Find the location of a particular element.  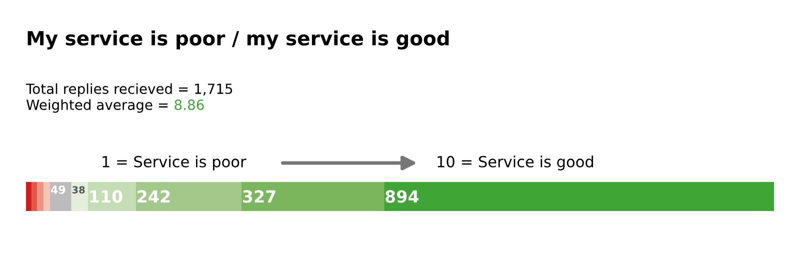

text: Weighted average = 8.86 is located at coordinates (115, 106).